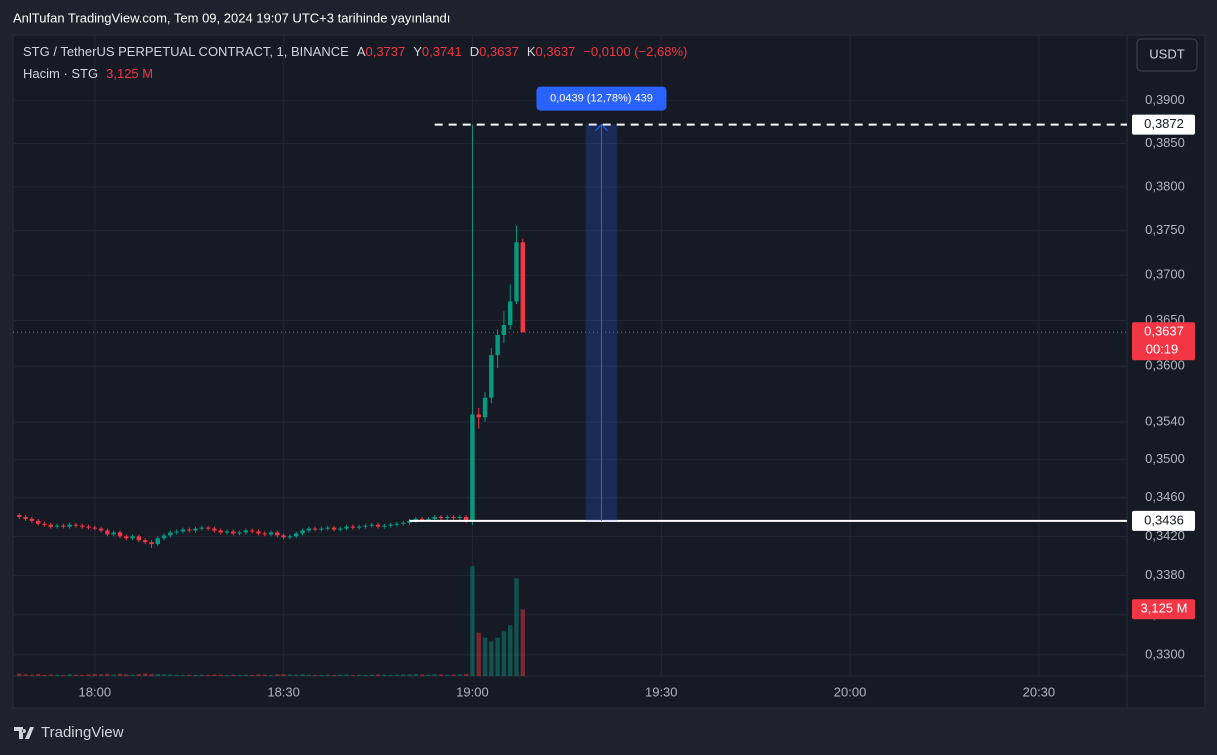 This screenshot has width=1217, height=755. I want to click on ohlc-value: 0,3741, so click(442, 51).